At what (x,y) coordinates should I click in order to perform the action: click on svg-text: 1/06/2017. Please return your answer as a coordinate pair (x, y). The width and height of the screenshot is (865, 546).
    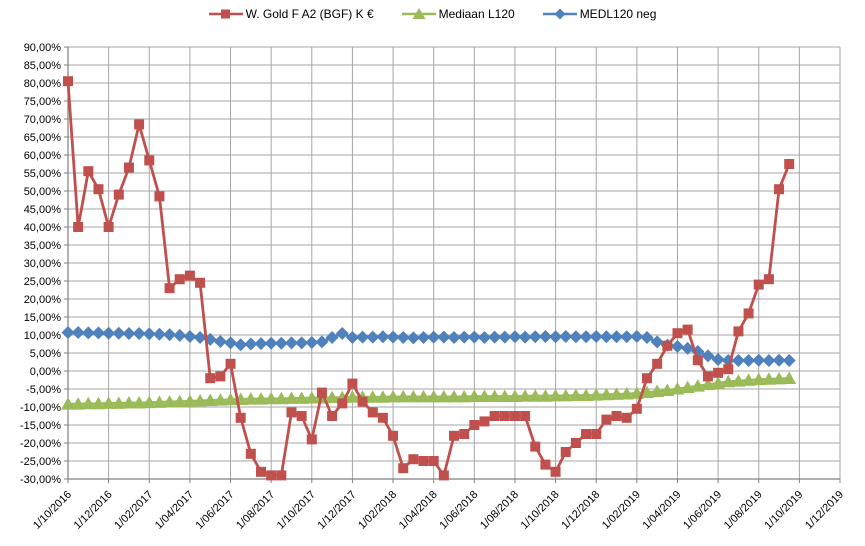
    Looking at the image, I should click on (215, 510).